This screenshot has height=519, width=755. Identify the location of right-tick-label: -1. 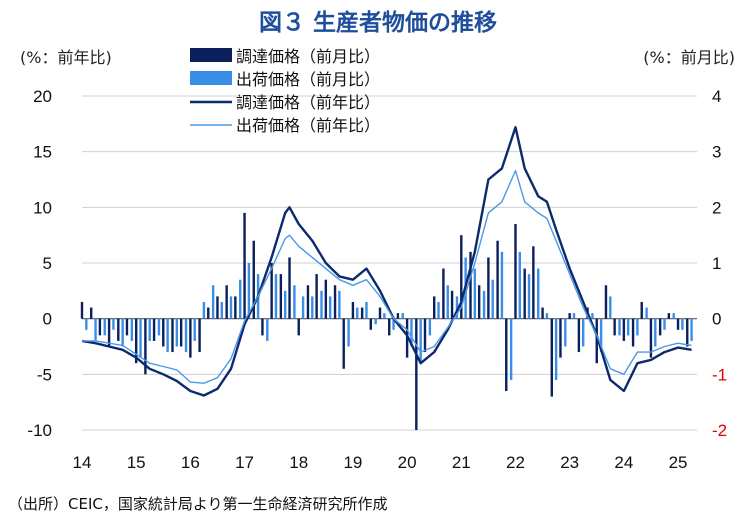
(719, 374).